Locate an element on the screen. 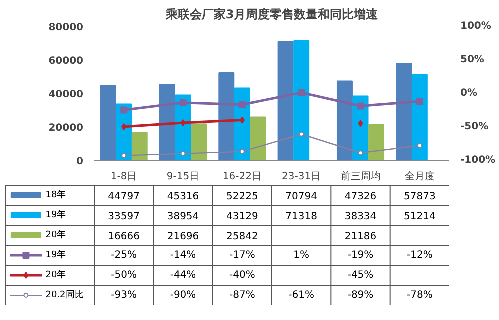 This screenshot has width=499, height=320. y2-tick-label: -50% is located at coordinates (474, 127).